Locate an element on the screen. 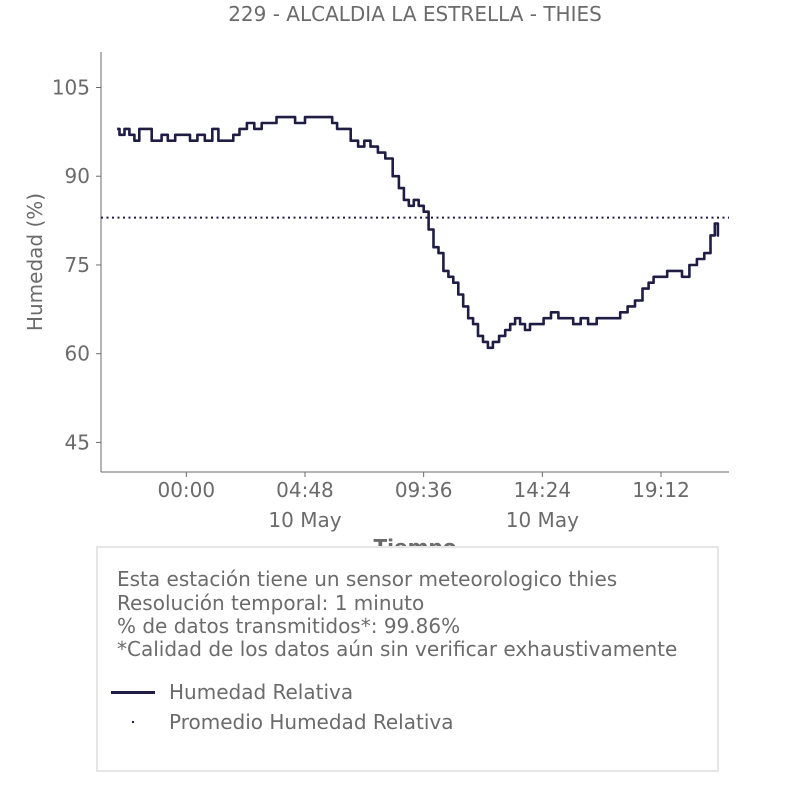  y-tick-label: 90 is located at coordinates (77, 176).